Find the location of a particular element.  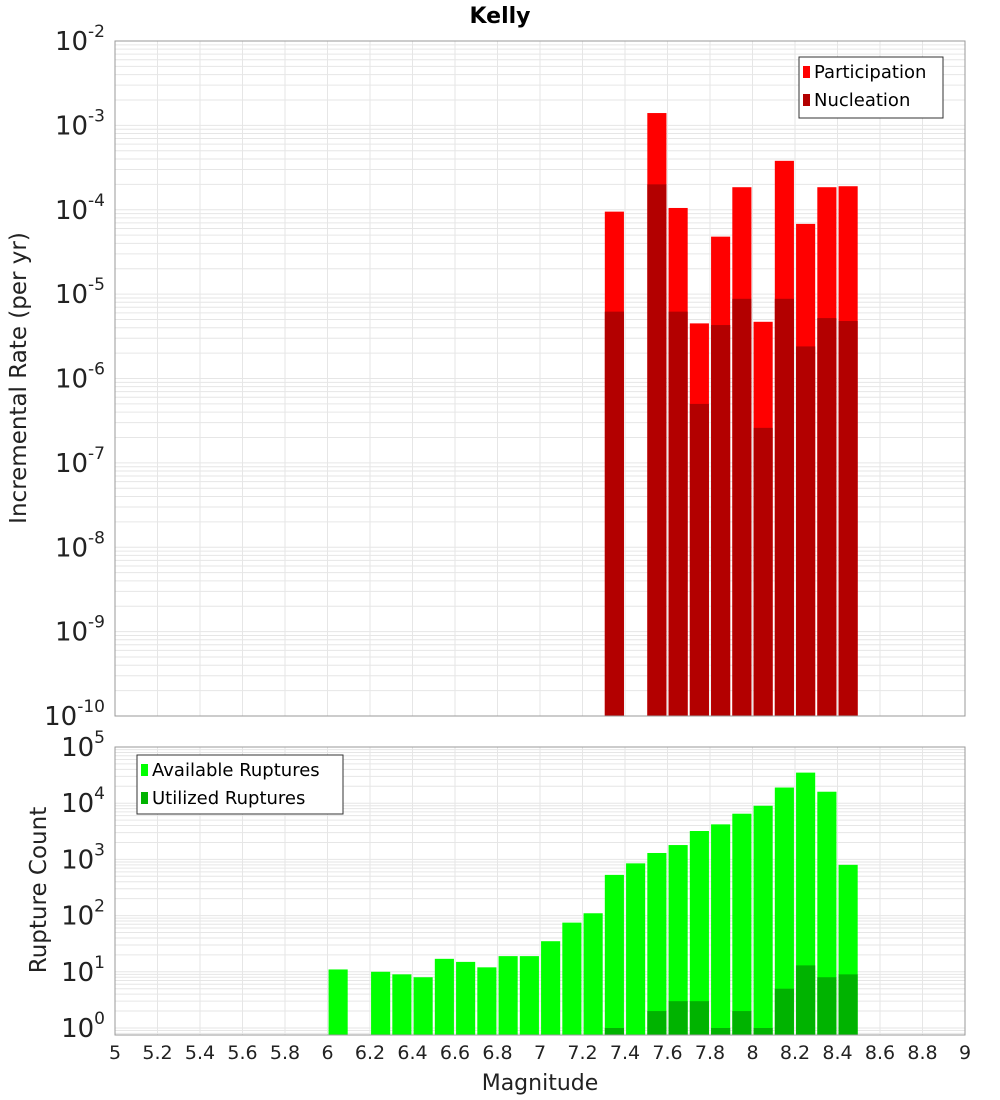

legend-label: Utilized Ruptures is located at coordinates (228, 798).